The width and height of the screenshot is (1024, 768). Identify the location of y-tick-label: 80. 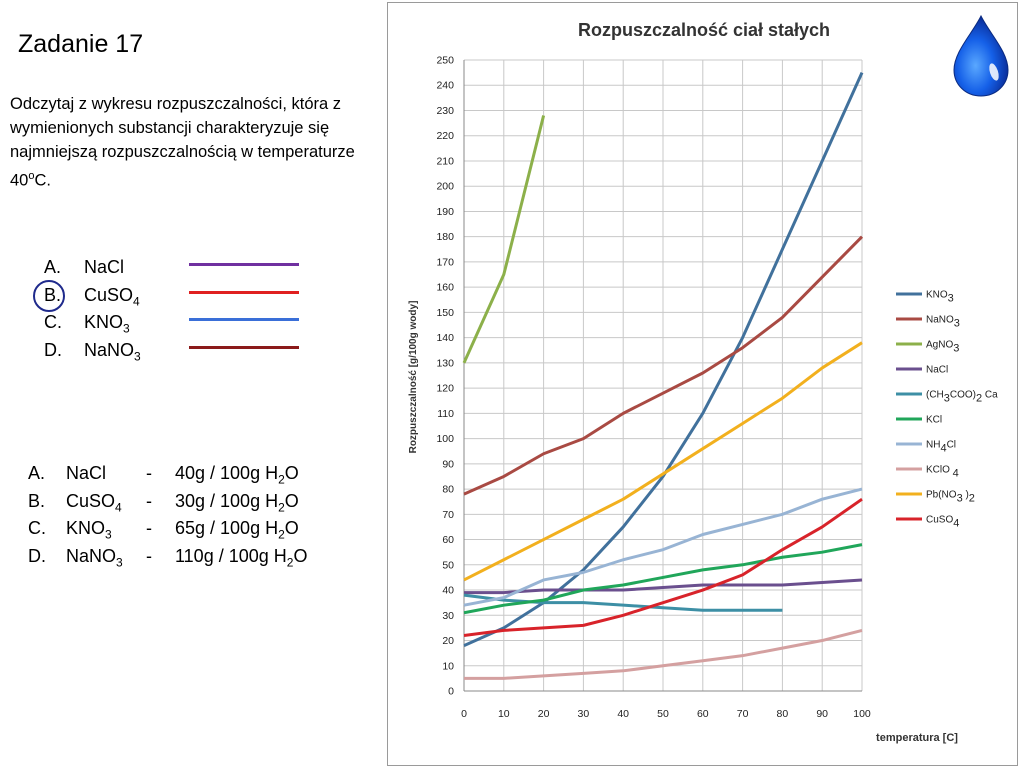
(448, 490).